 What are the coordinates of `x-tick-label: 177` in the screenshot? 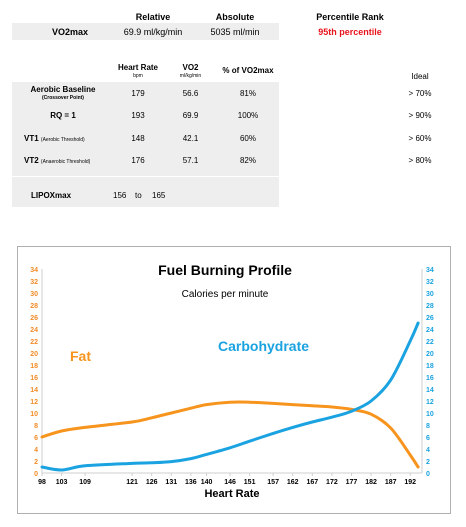 It's located at (352, 482).